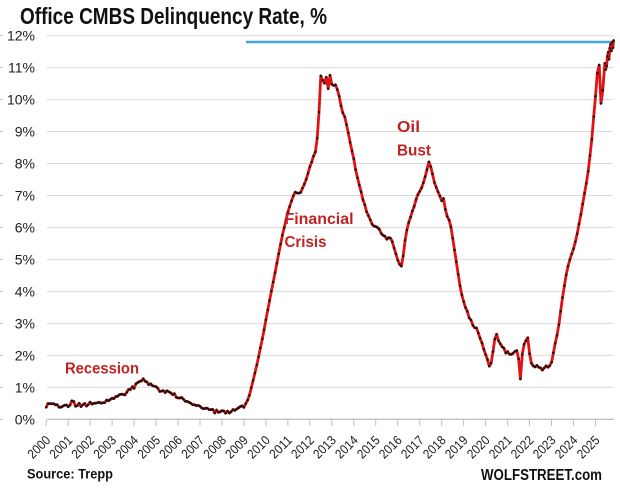  What do you see at coordinates (25, 164) in the screenshot?
I see `svg-text: 8%` at bounding box center [25, 164].